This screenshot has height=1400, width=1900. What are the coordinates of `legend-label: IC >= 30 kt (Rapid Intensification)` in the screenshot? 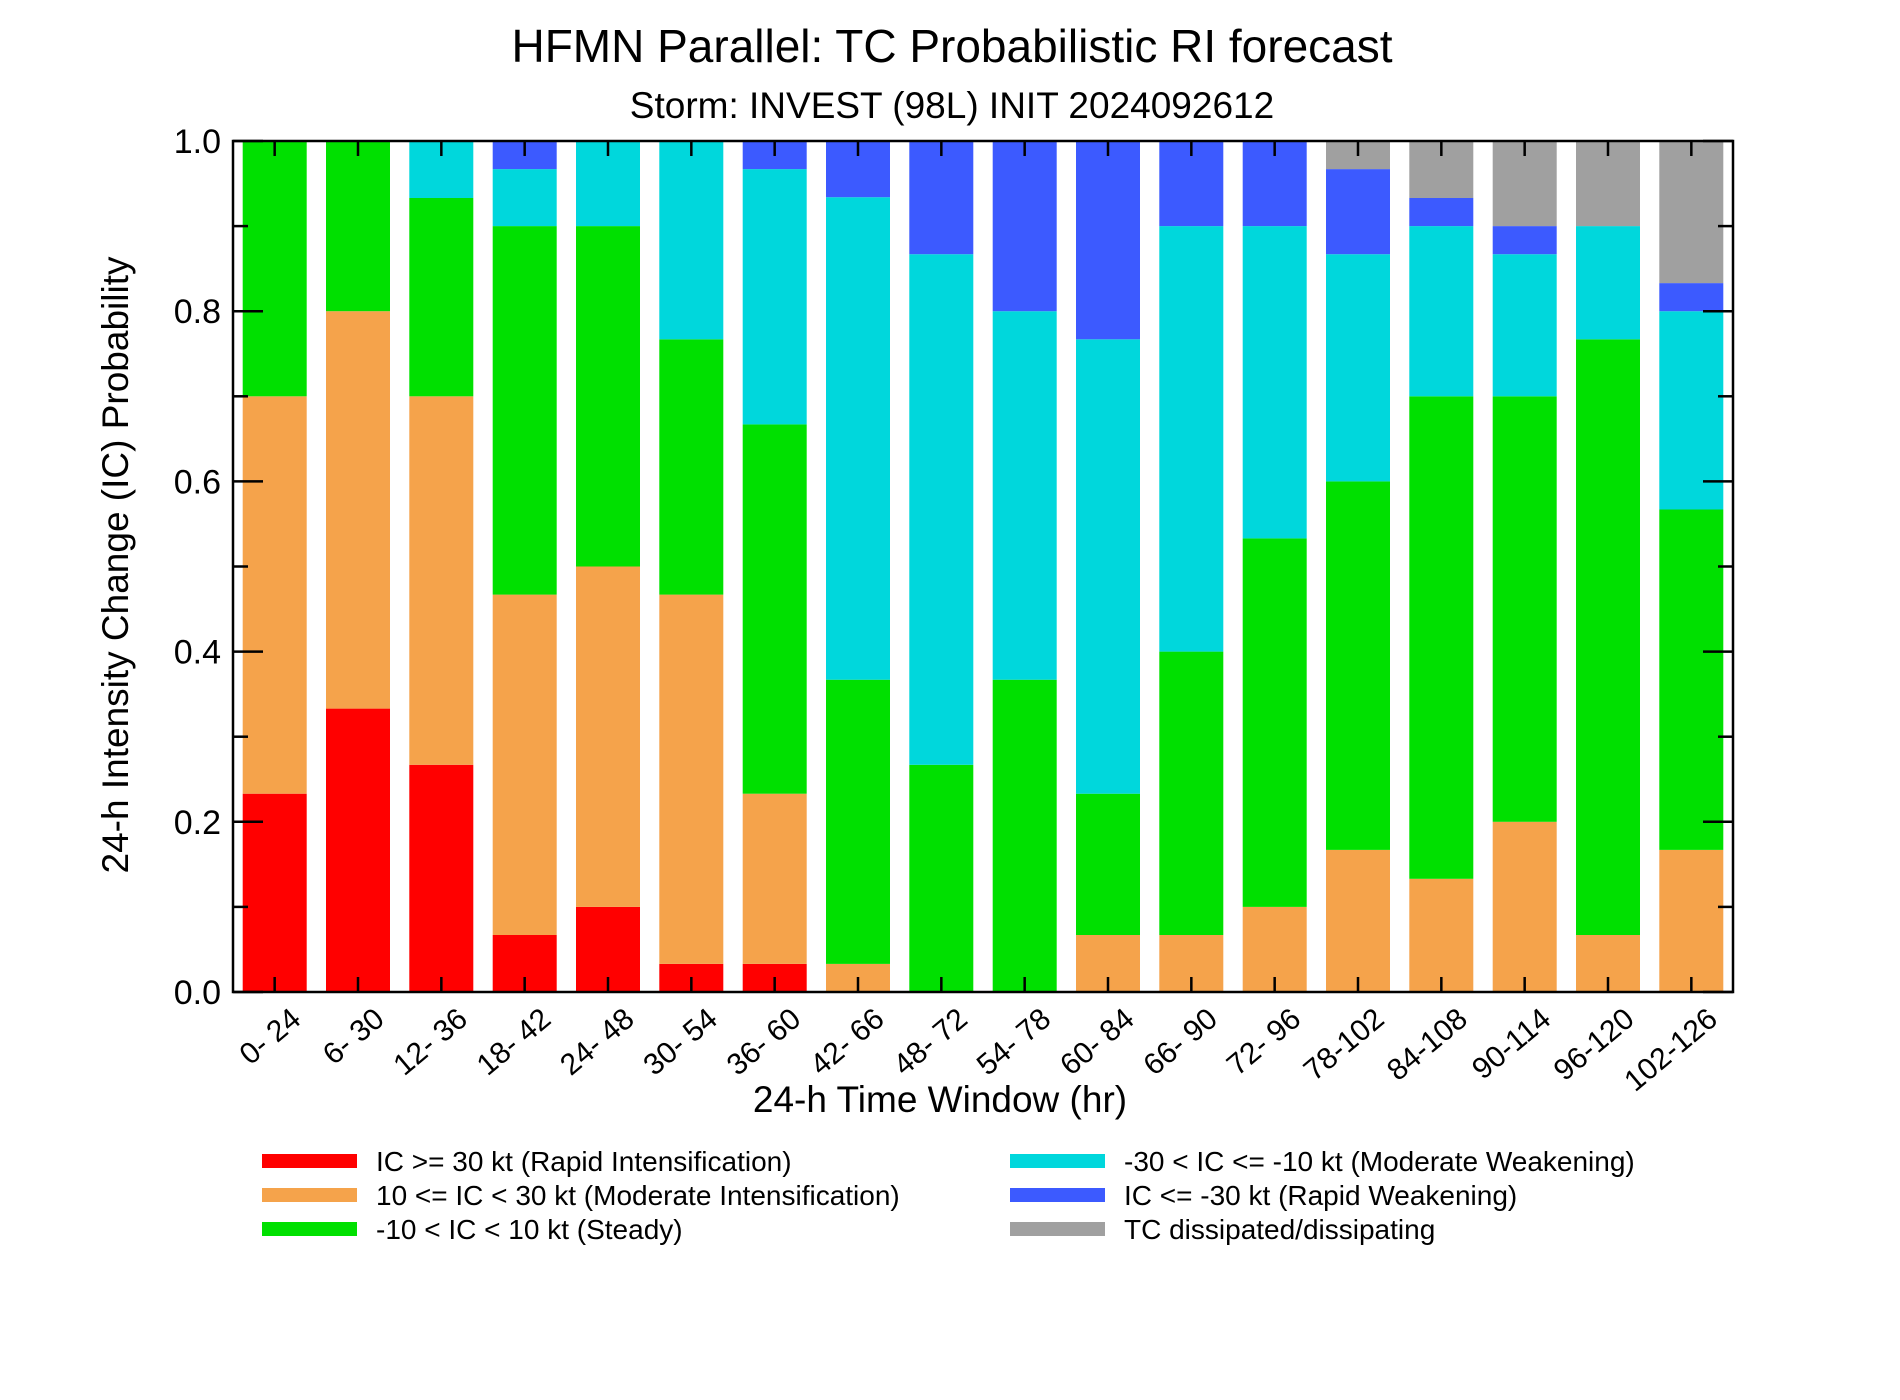 It's located at (584, 1161).